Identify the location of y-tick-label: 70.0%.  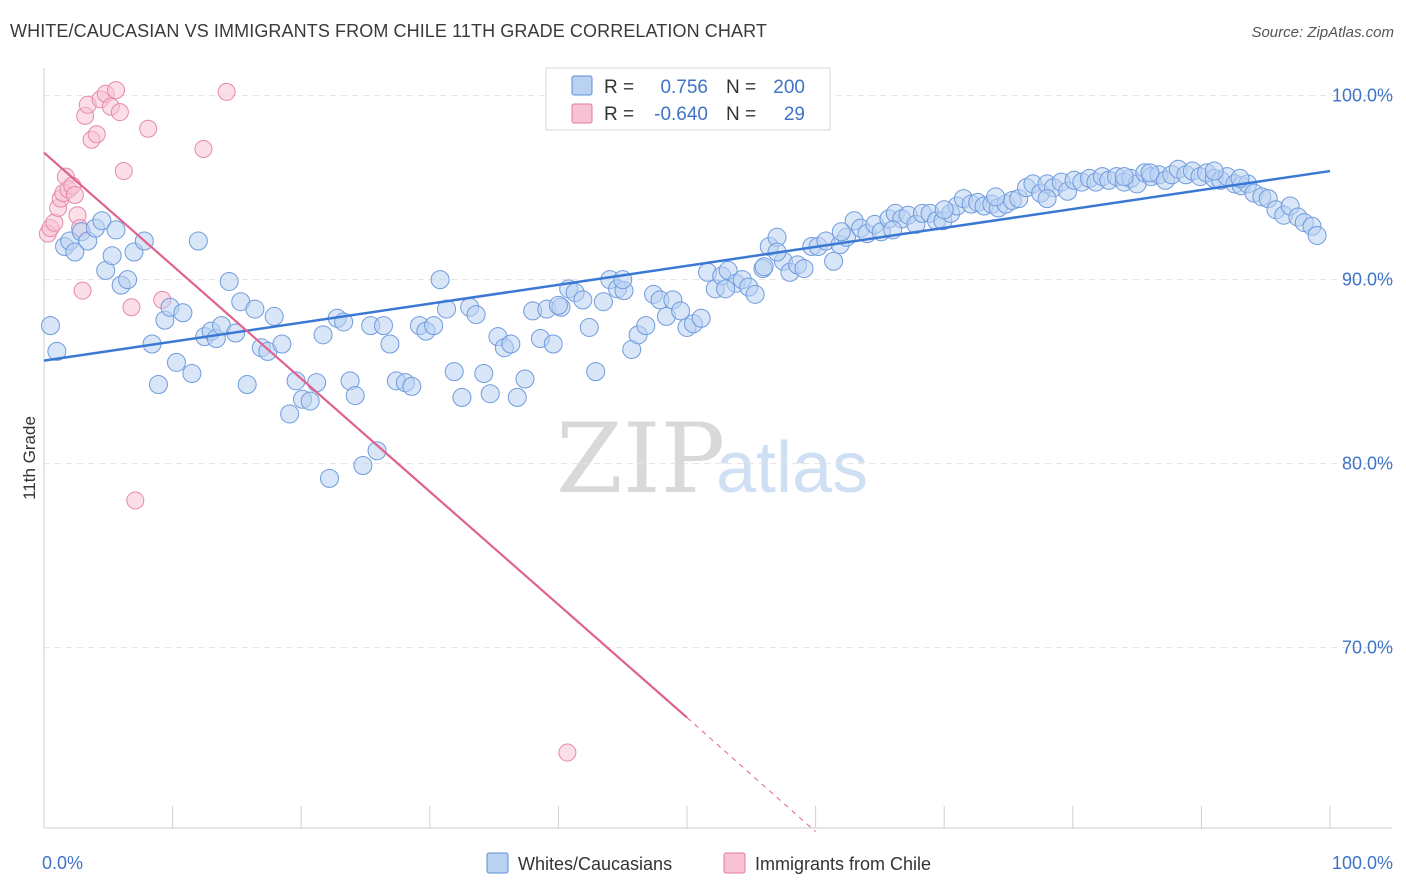
(1367, 648).